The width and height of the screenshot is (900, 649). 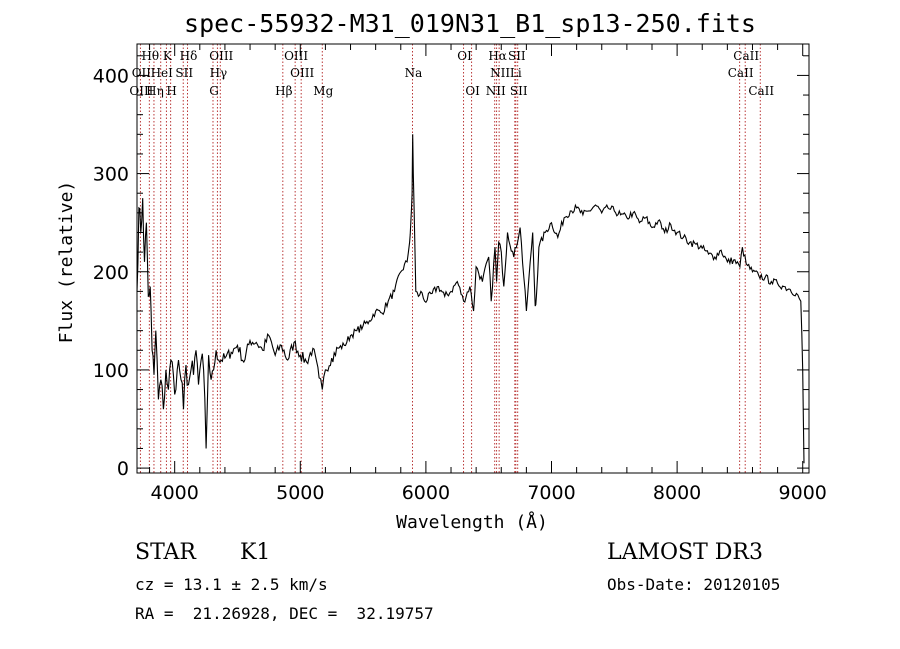 I want to click on line-label: Hθ, so click(x=150, y=56).